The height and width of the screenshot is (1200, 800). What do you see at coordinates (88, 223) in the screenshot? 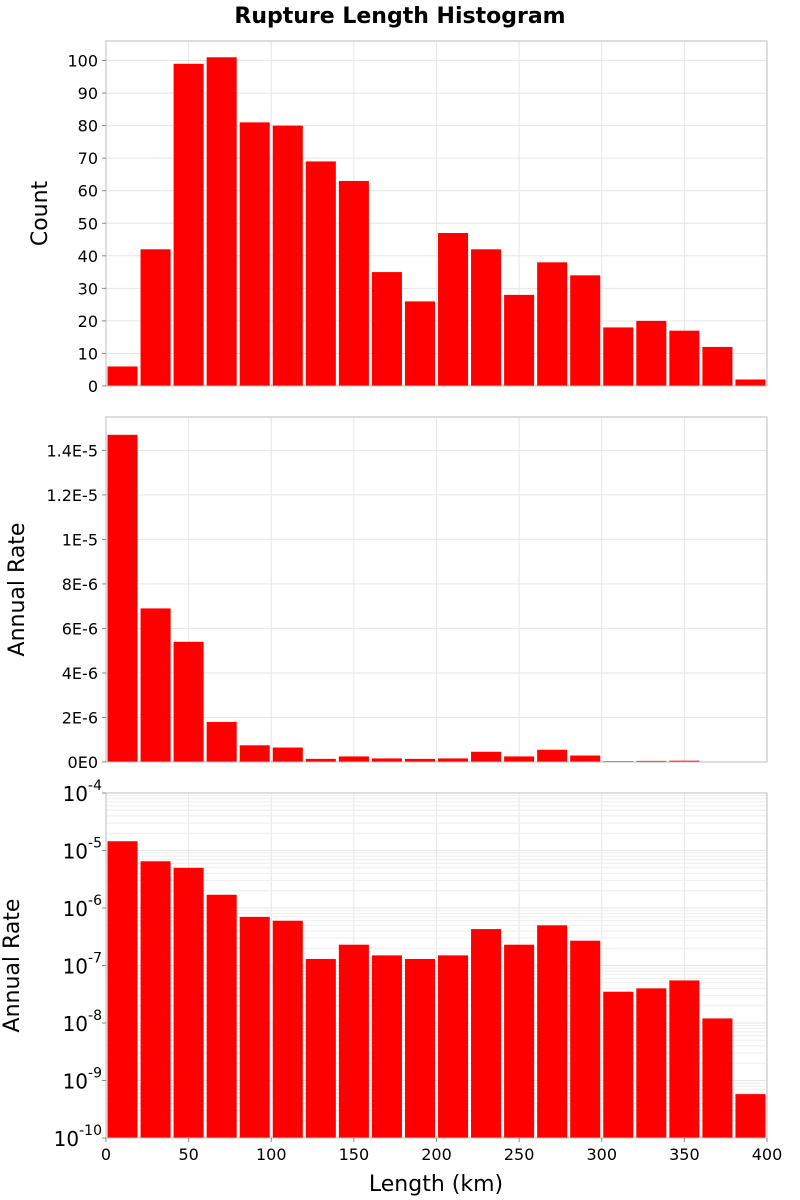
I see `y-tick-label: 50` at bounding box center [88, 223].